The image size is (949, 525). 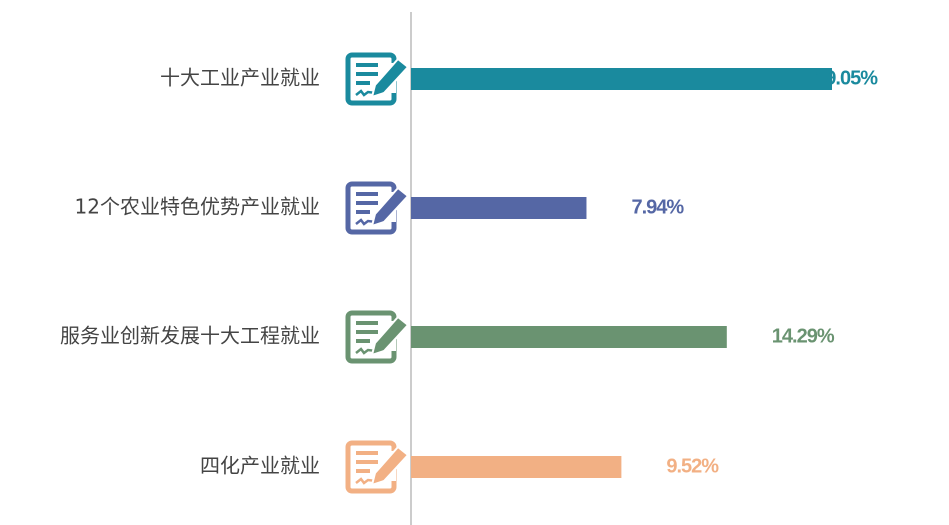 I want to click on category-label: 服务业创新发展十大工程就业, so click(x=190, y=336).